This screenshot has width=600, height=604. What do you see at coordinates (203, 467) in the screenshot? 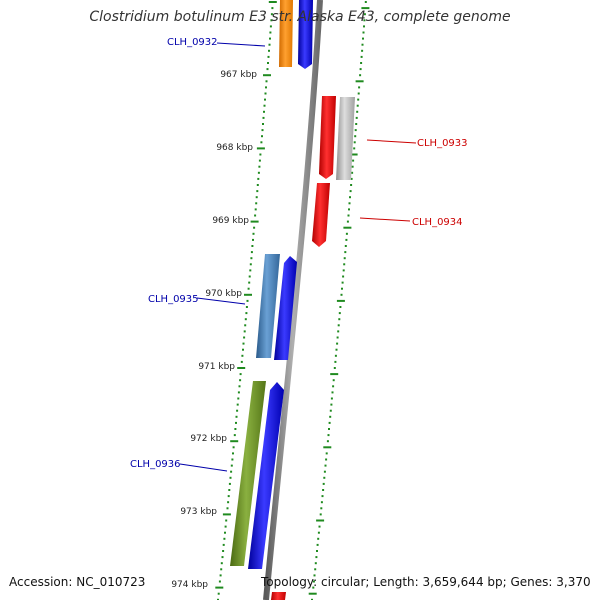
I see `gene-clh0936-leader` at bounding box center [203, 467].